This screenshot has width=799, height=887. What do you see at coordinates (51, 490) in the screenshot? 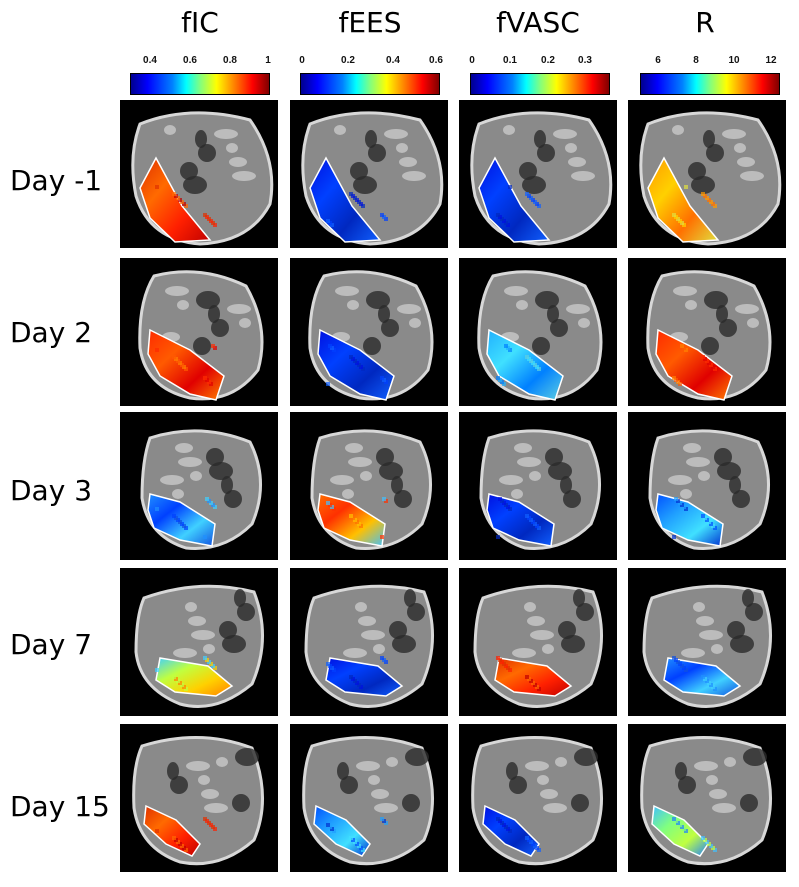
I see `row-label-day-3: Day 3` at bounding box center [51, 490].